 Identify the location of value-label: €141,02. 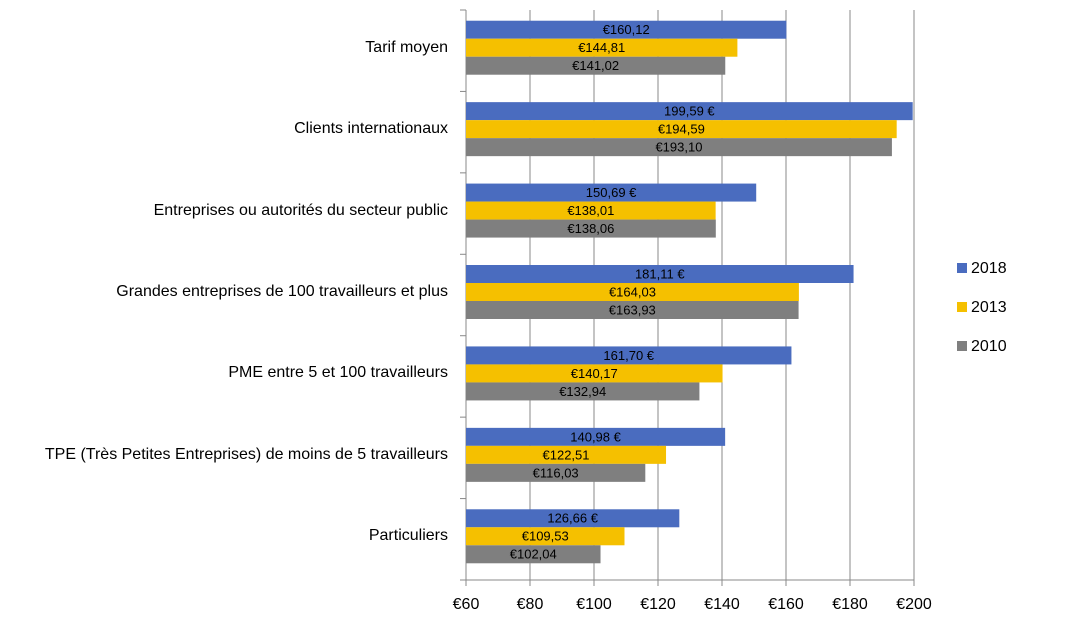
(595, 65).